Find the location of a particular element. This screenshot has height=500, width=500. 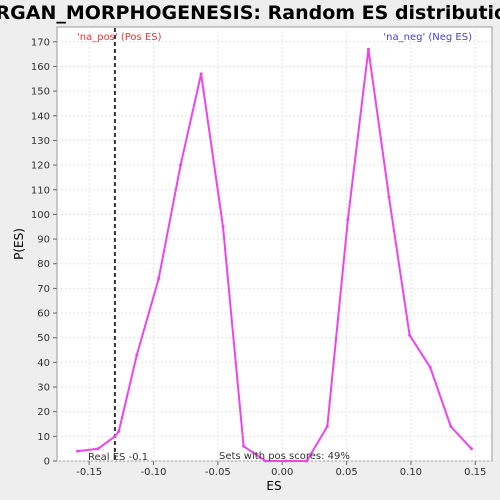

y-tick-label: 90 is located at coordinates (43, 240).